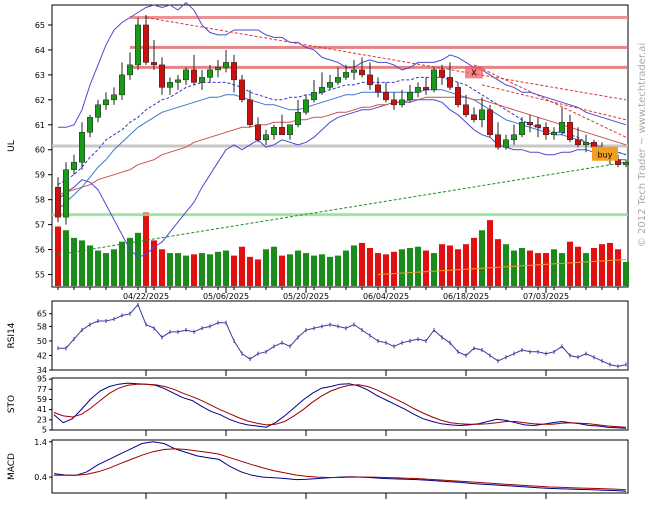 The height and width of the screenshot is (514, 657). What do you see at coordinates (42, 326) in the screenshot?
I see `rsi-y-tick-label: 58` at bounding box center [42, 326].